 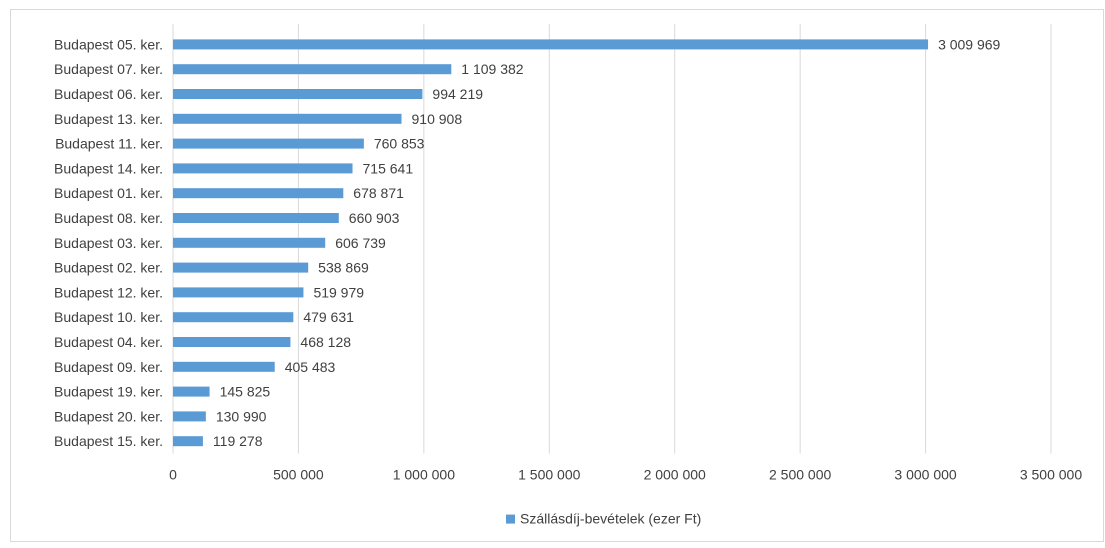 What do you see at coordinates (388, 168) in the screenshot?
I see `data-label: 715 641` at bounding box center [388, 168].